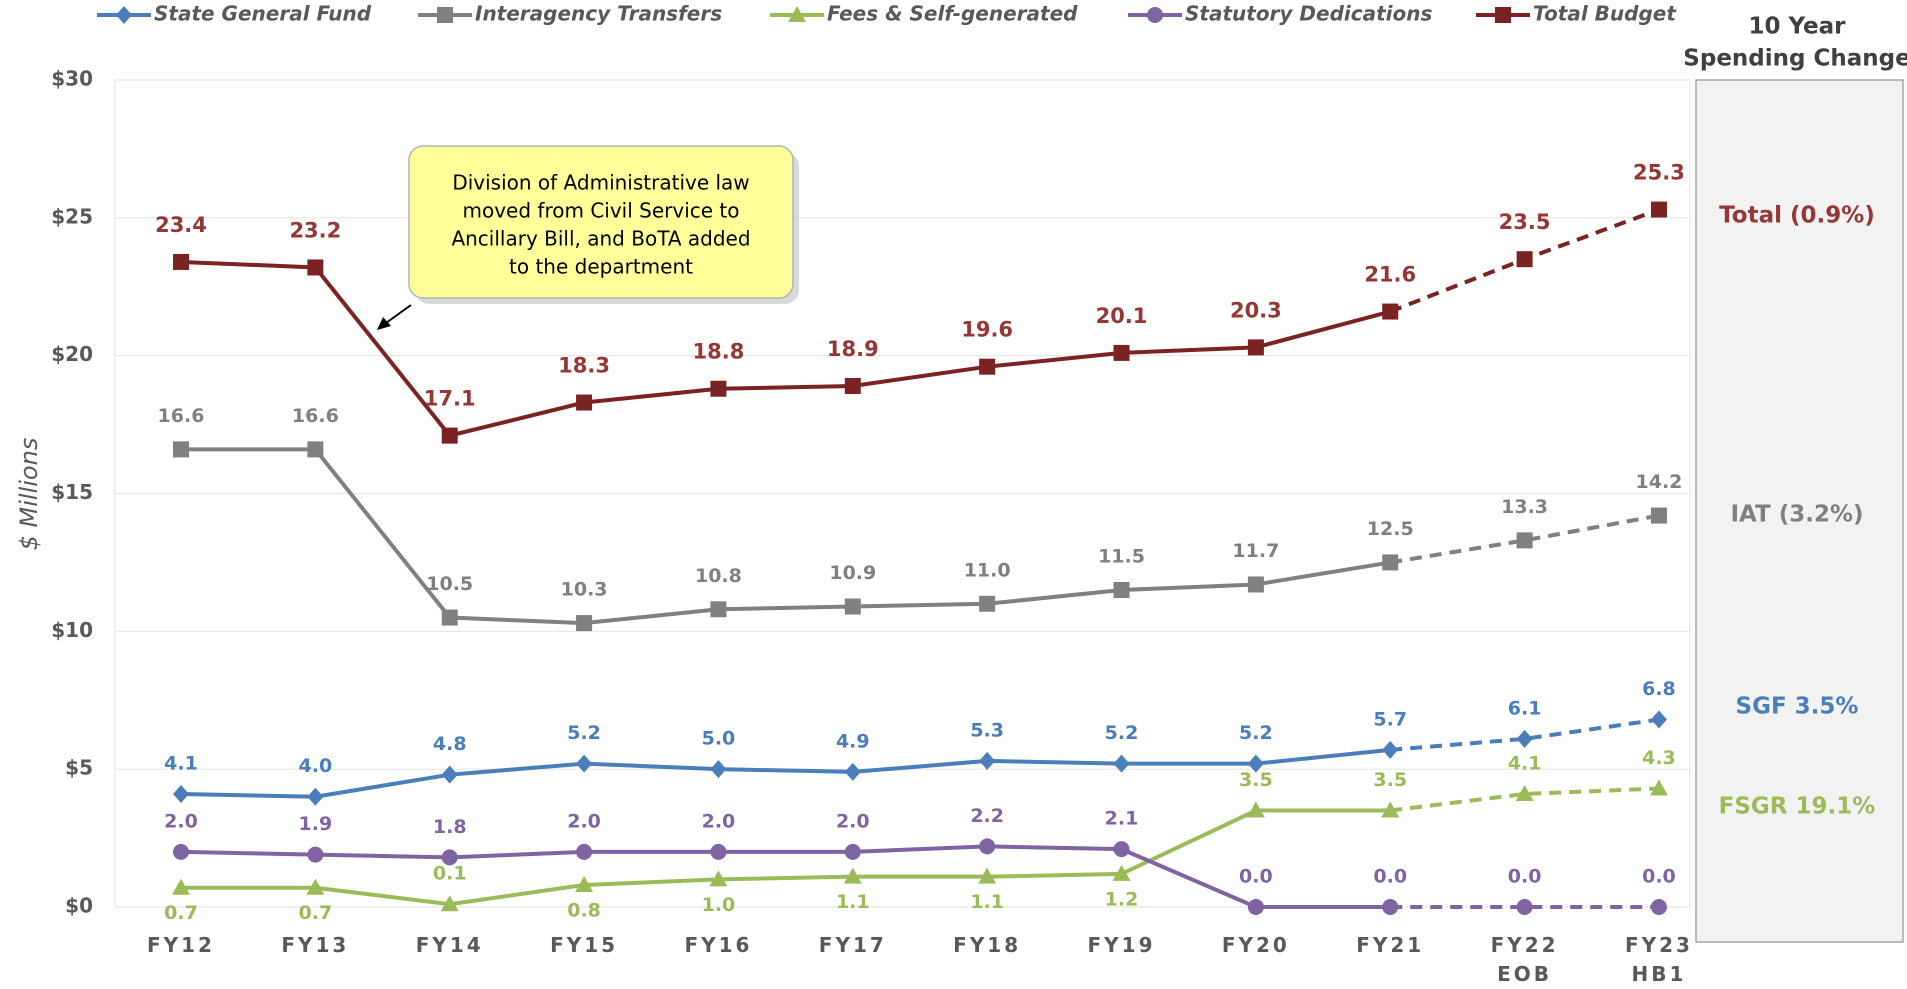 This screenshot has height=989, width=1907. Describe the element at coordinates (1255, 551) in the screenshot. I see `data-label: 11.7` at that location.